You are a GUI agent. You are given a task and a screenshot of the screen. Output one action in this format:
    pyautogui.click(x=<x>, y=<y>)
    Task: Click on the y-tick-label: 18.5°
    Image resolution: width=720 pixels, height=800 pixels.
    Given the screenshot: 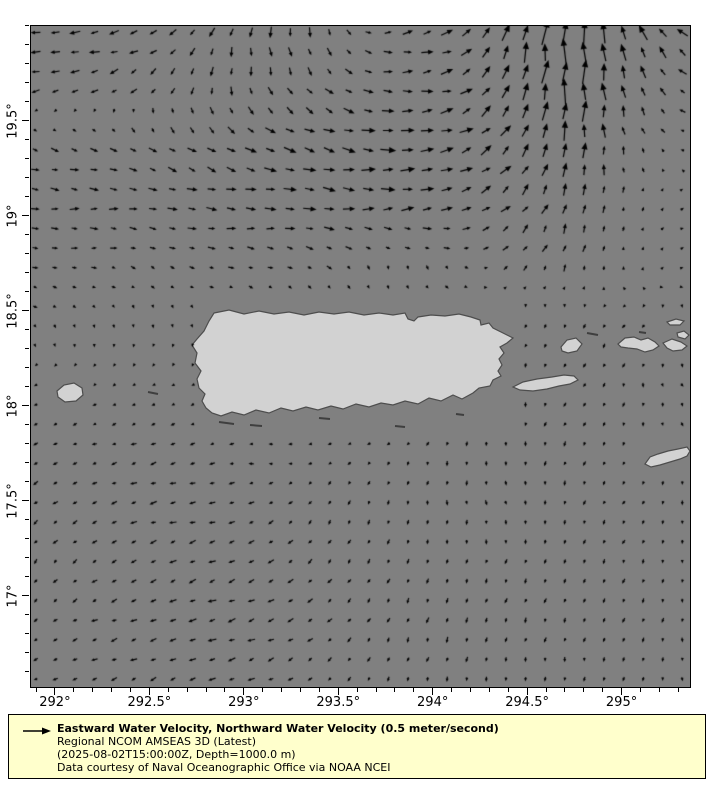 What is the action you would take?
    pyautogui.click(x=13, y=310)
    